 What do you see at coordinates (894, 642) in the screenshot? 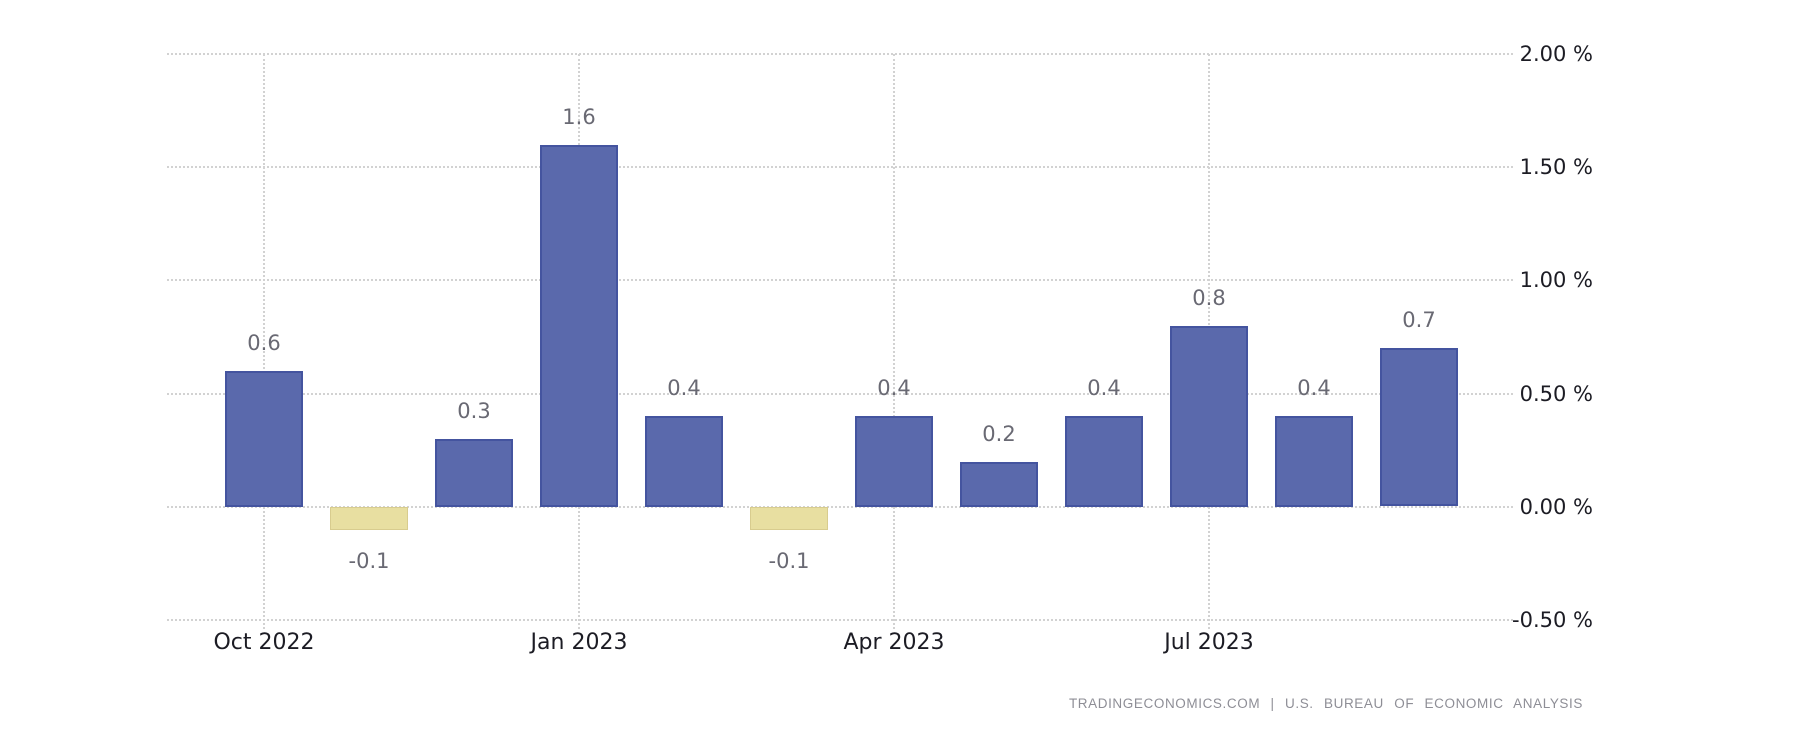
I see `x-axis-tick-label: Apr 2023` at bounding box center [894, 642].